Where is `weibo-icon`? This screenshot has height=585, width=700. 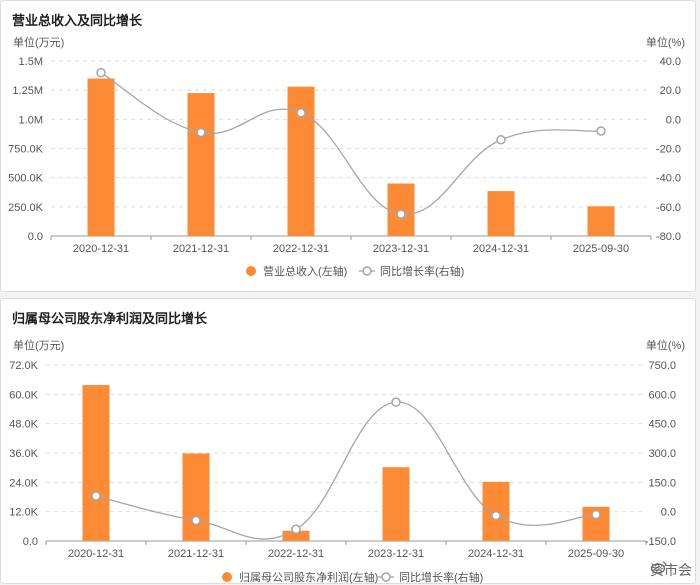
weibo-icon is located at coordinates (658, 567).